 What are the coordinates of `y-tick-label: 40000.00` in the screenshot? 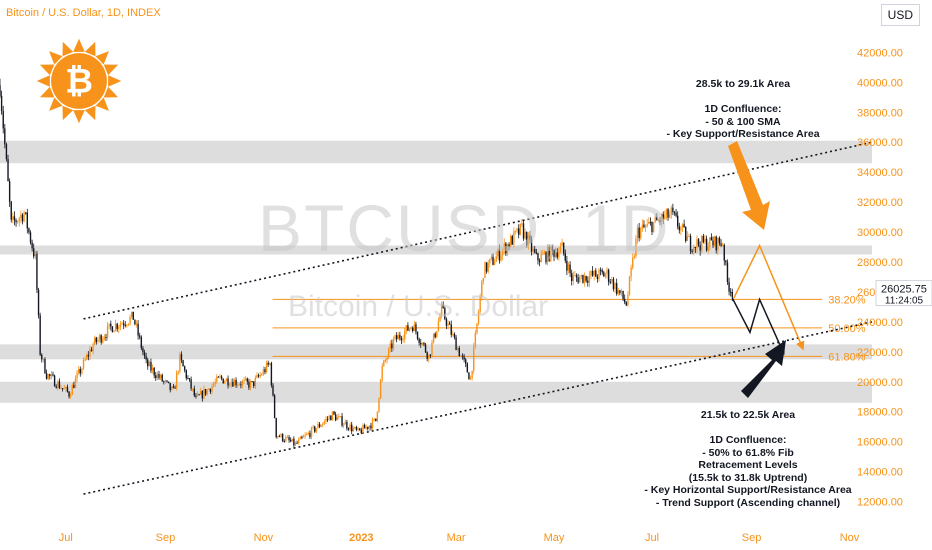 It's located at (880, 83).